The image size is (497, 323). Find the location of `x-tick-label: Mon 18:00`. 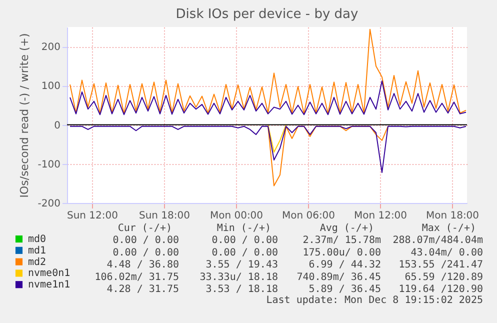

x-tick-label: Mon 18:00 is located at coordinates (453, 216).